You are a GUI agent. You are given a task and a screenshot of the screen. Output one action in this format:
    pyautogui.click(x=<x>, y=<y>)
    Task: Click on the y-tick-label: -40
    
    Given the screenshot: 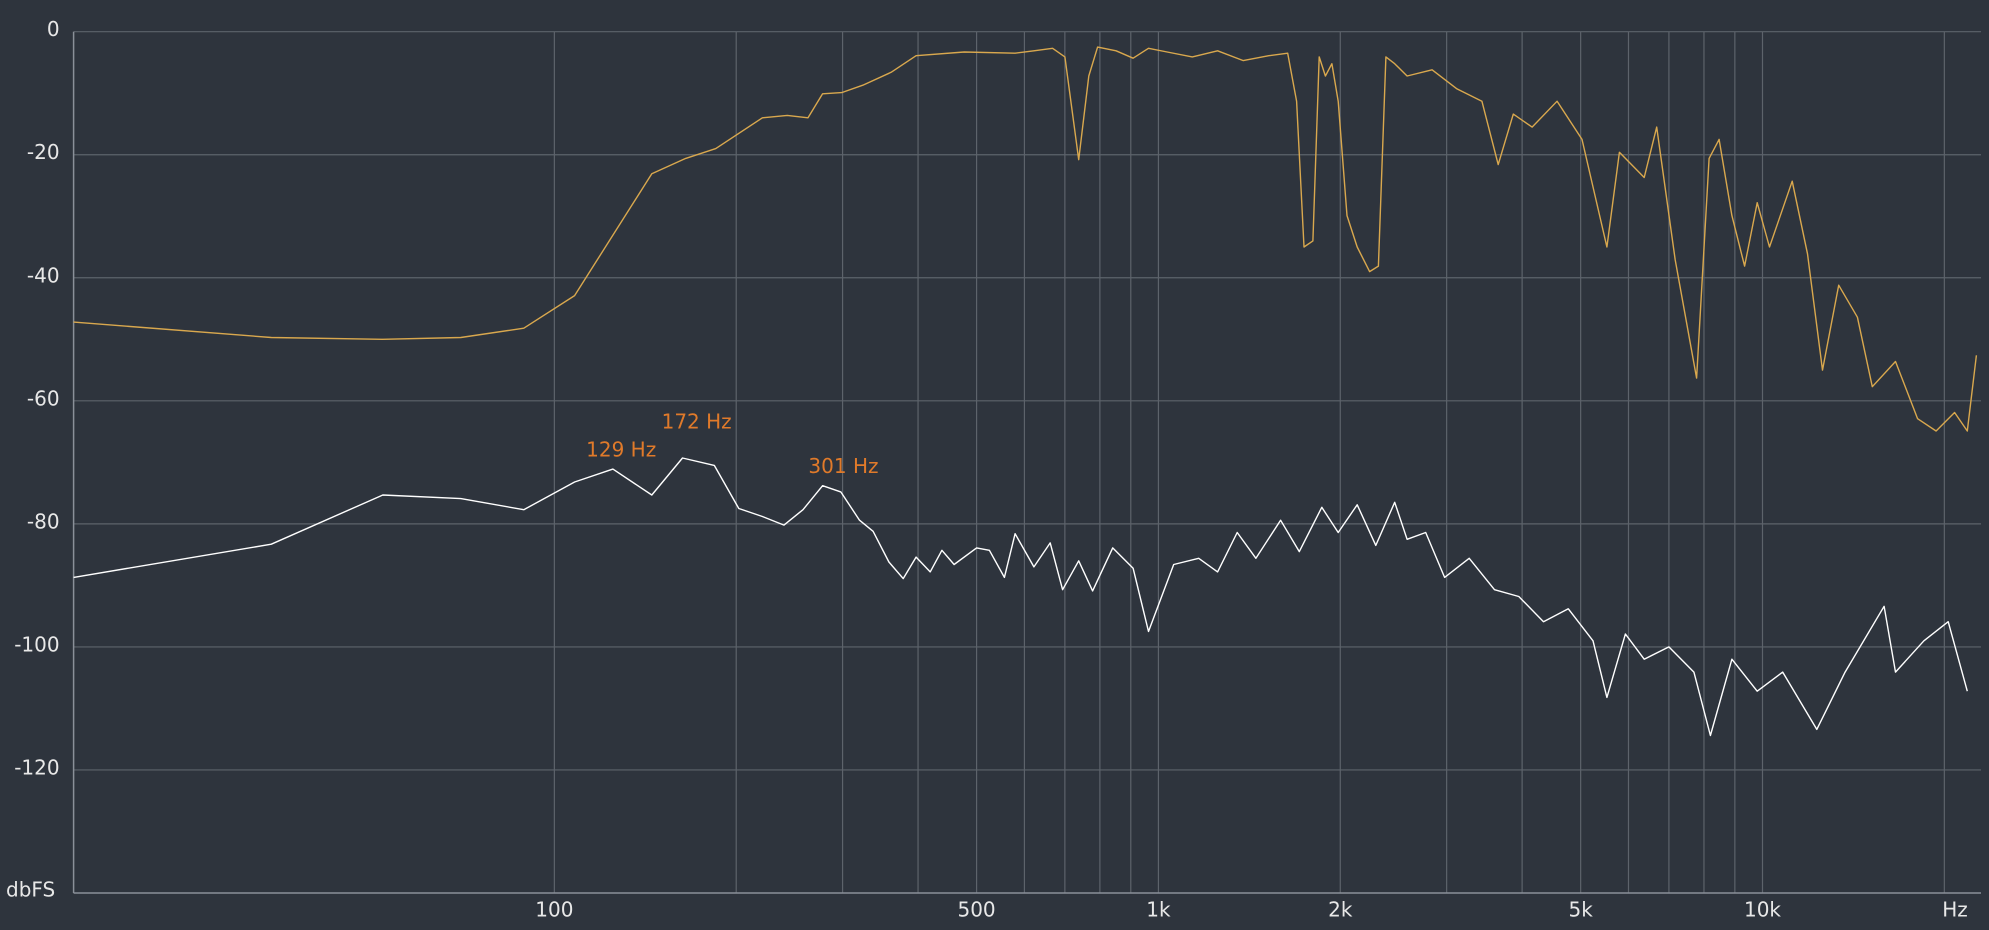 What is the action you would take?
    pyautogui.click(x=43, y=275)
    